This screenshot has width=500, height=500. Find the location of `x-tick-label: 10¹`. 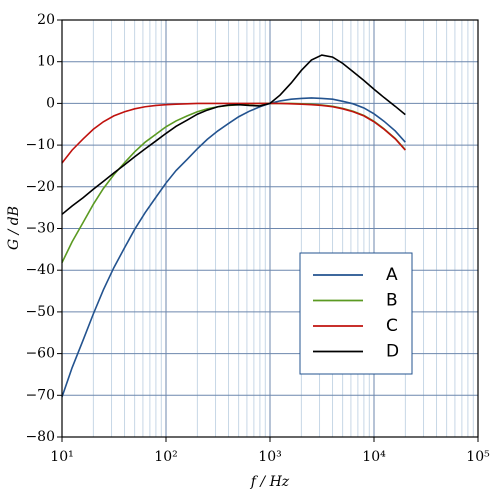

x-tick-label: 10¹ is located at coordinates (61, 457).